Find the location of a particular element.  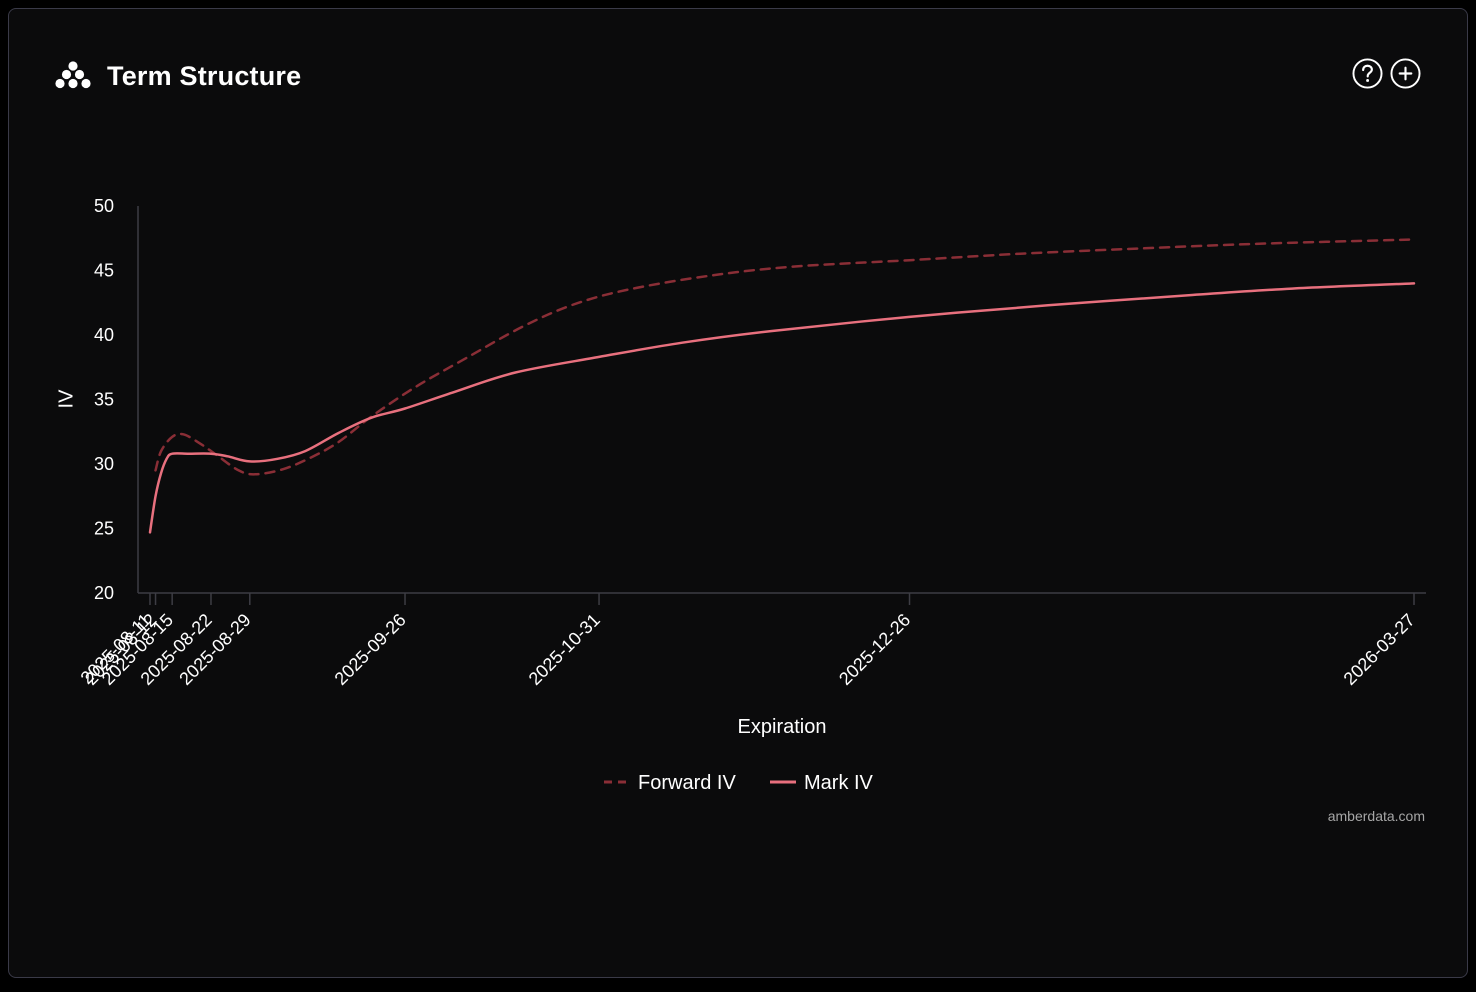

y-tick-label: 30 is located at coordinates (104, 464).